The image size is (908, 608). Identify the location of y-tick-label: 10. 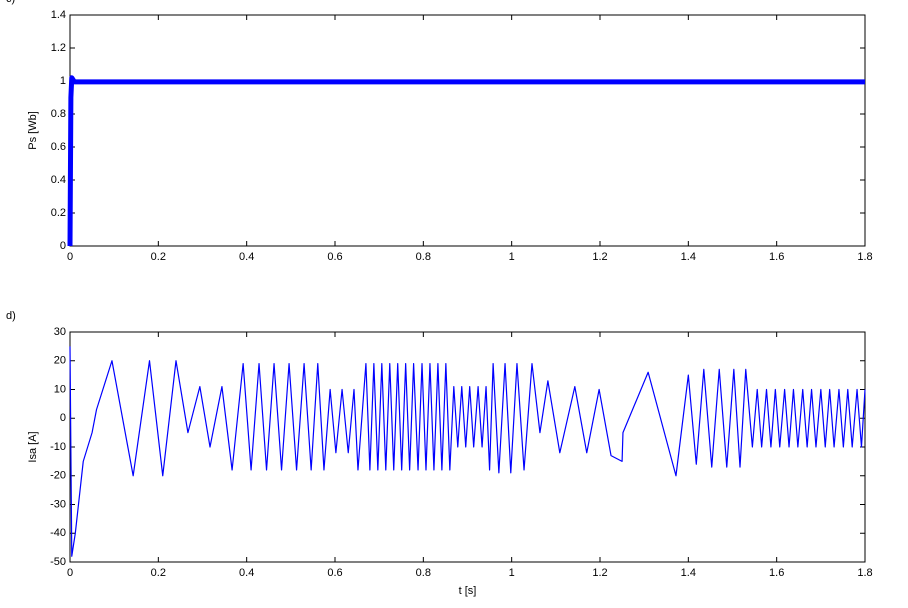
(60, 389).